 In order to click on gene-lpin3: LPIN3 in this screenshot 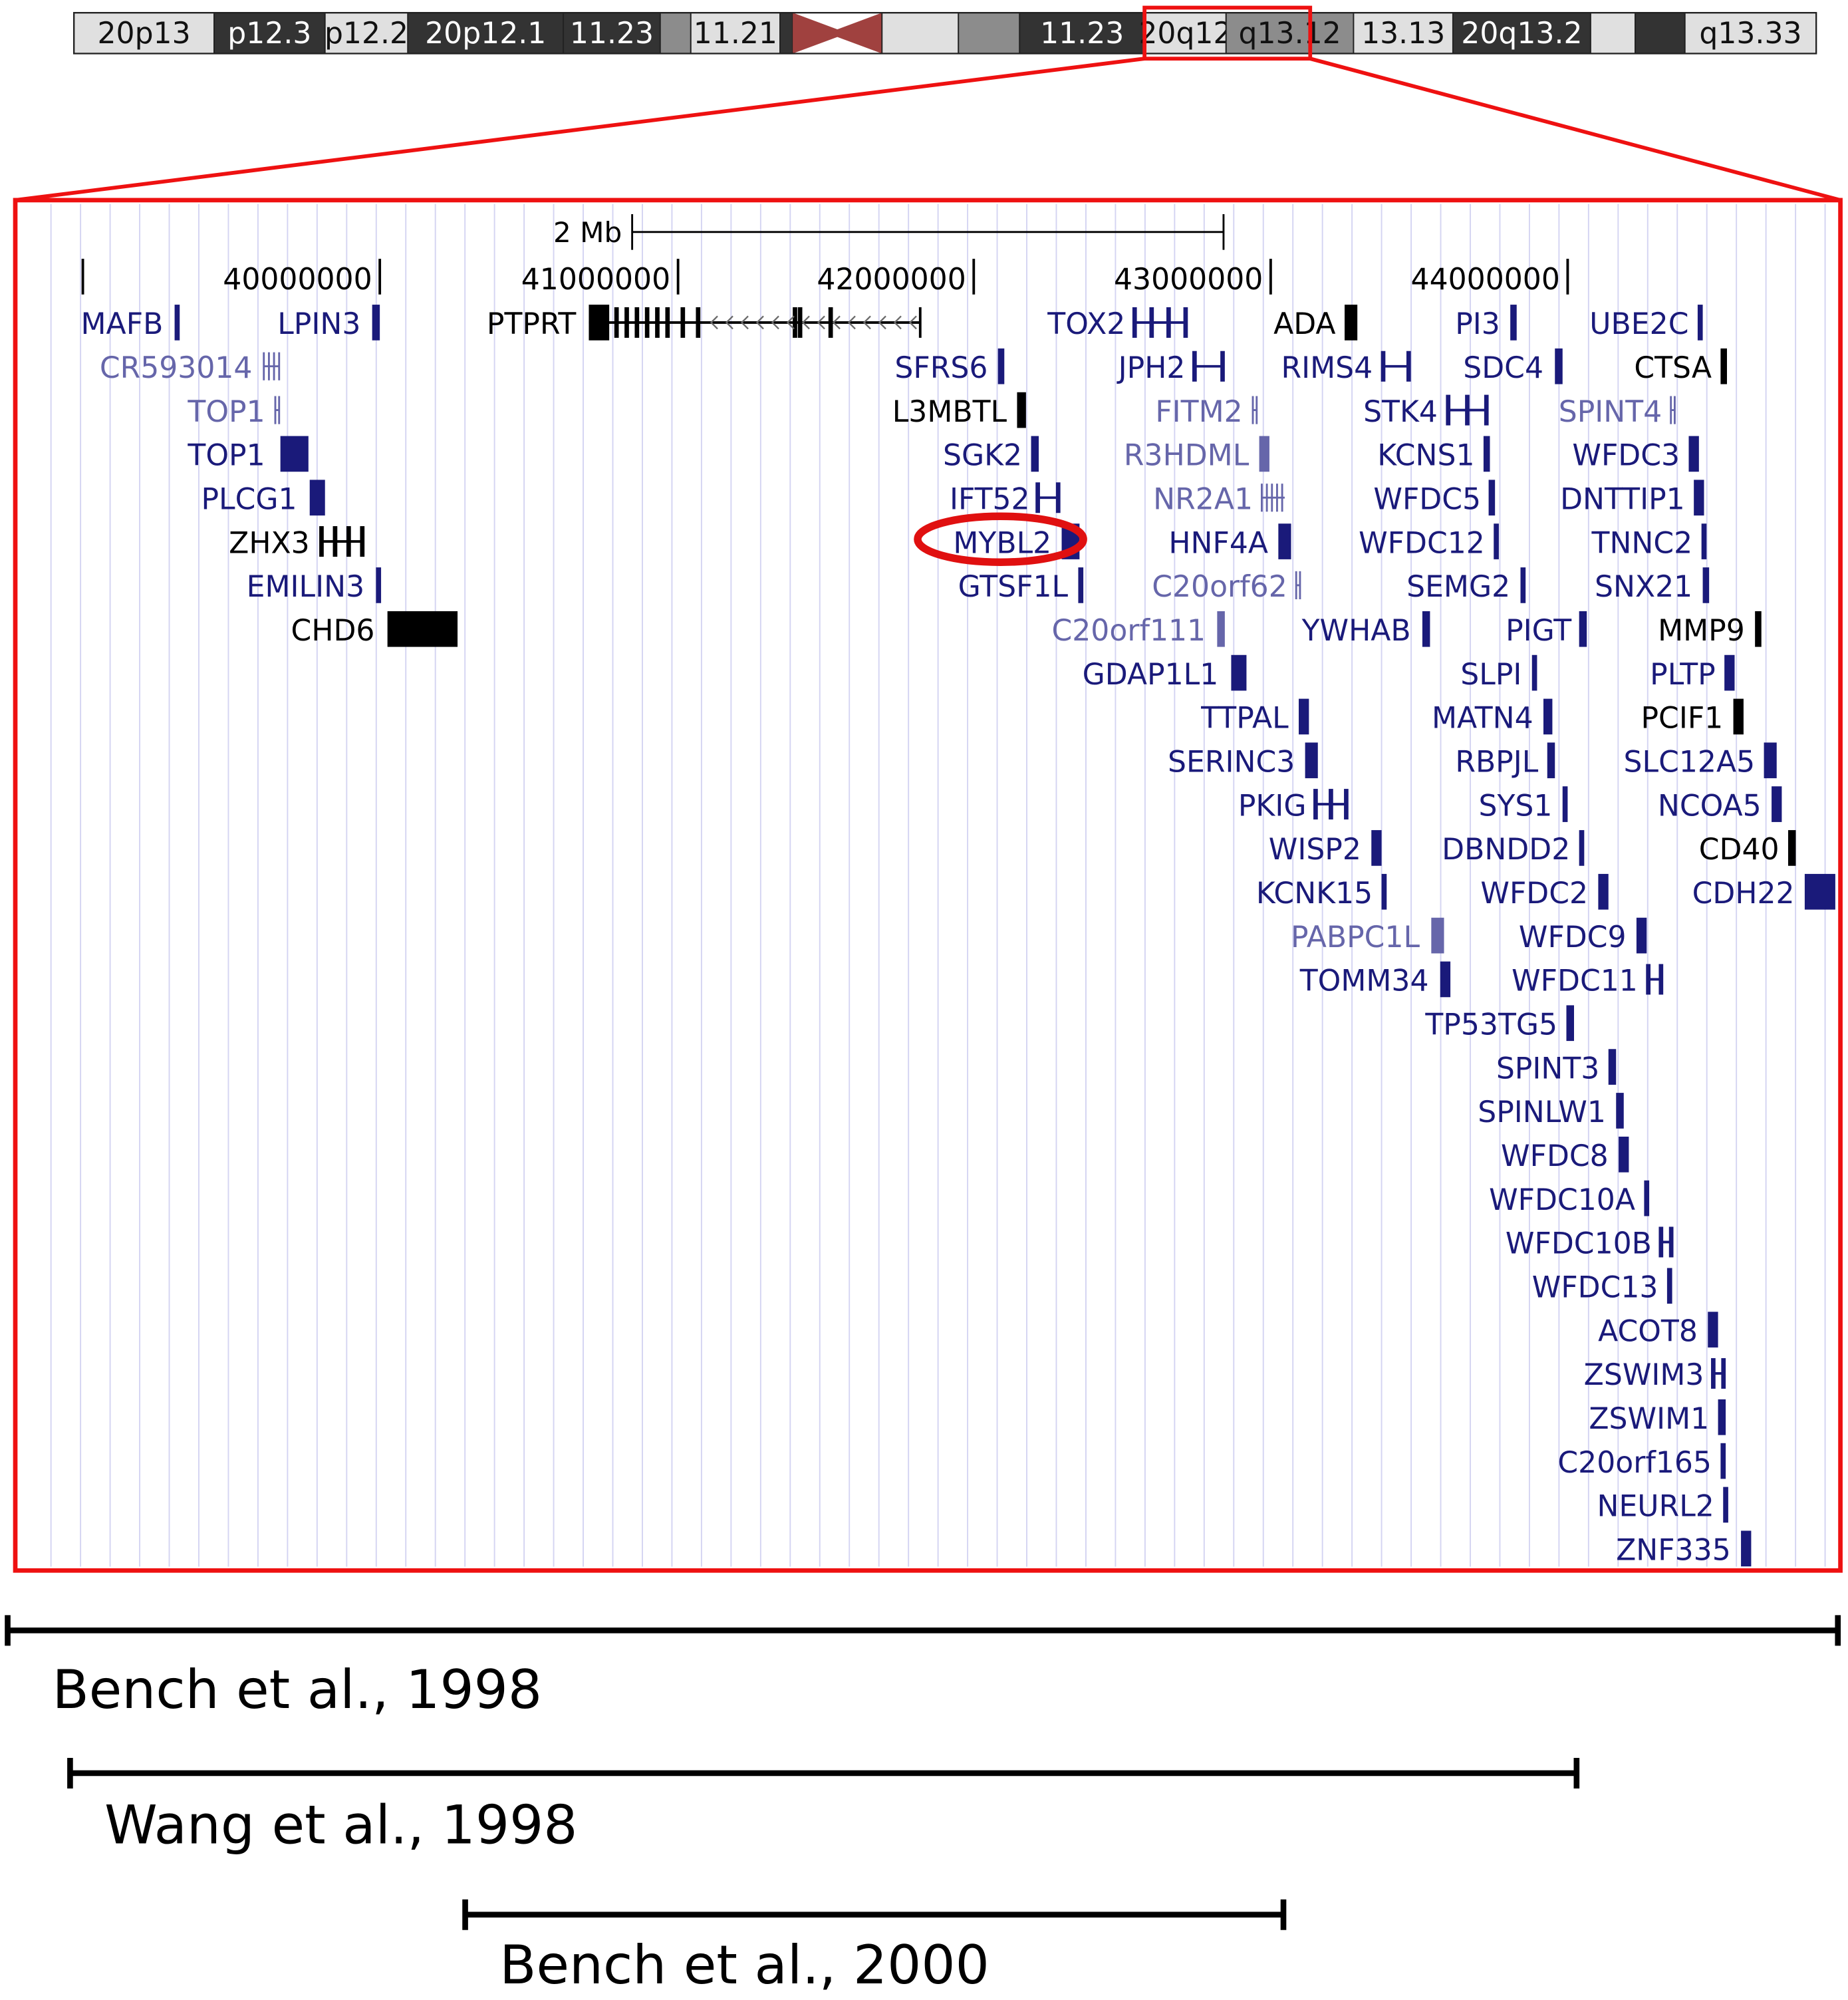, I will do `click(328, 323)`.